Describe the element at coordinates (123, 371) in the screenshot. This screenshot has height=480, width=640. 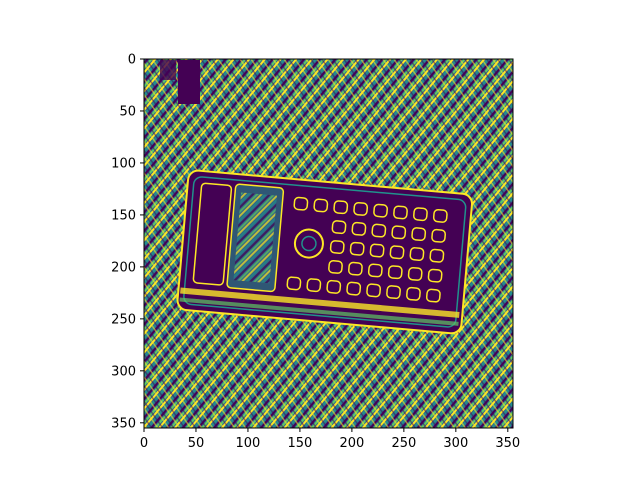
I see `y-tick-label: 300` at that location.